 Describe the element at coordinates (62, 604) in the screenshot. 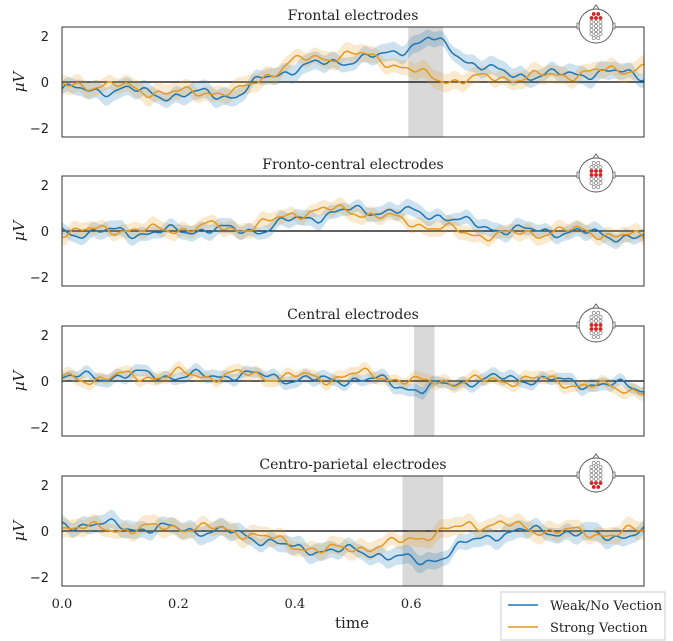

I see `x-tick-label: 0.0` at that location.